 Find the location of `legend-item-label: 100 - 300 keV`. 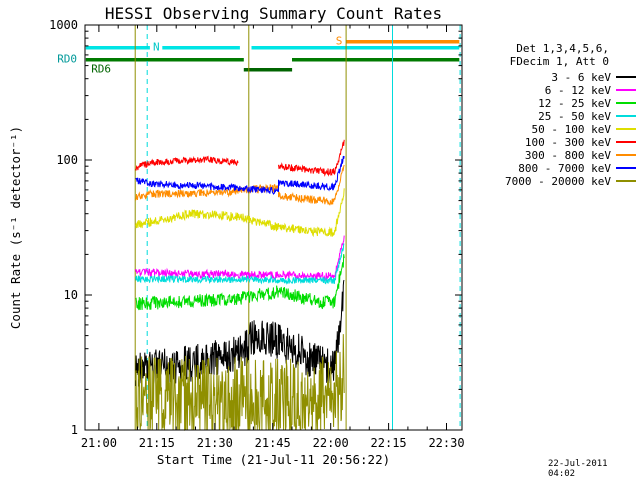

legend-item-label: 100 - 300 keV is located at coordinates (567, 142).